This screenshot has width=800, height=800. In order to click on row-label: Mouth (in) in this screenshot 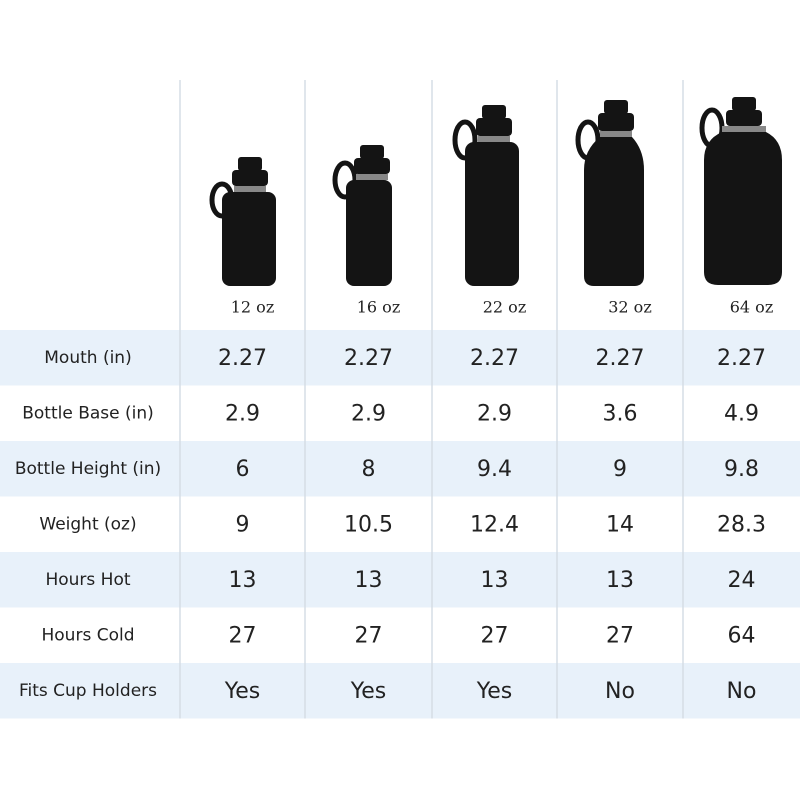, I will do `click(87, 358)`.